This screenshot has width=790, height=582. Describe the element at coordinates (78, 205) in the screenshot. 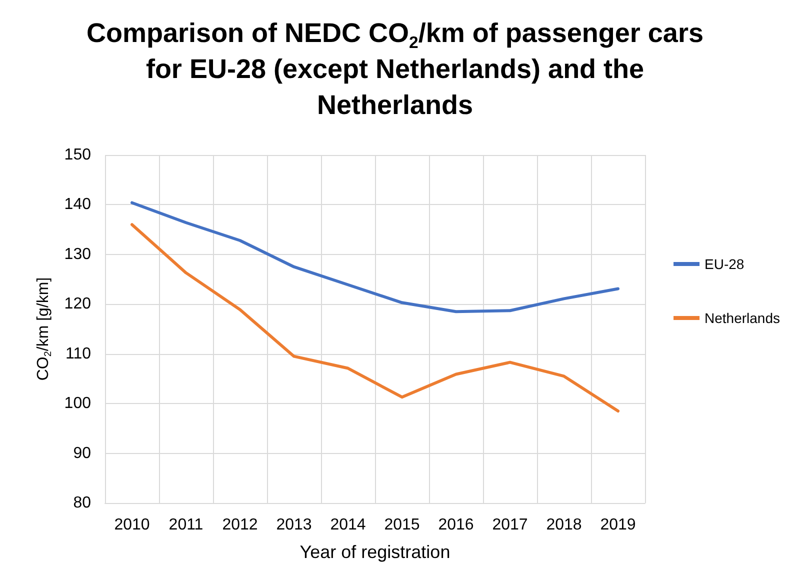

I see `y-tick-label: 140` at that location.